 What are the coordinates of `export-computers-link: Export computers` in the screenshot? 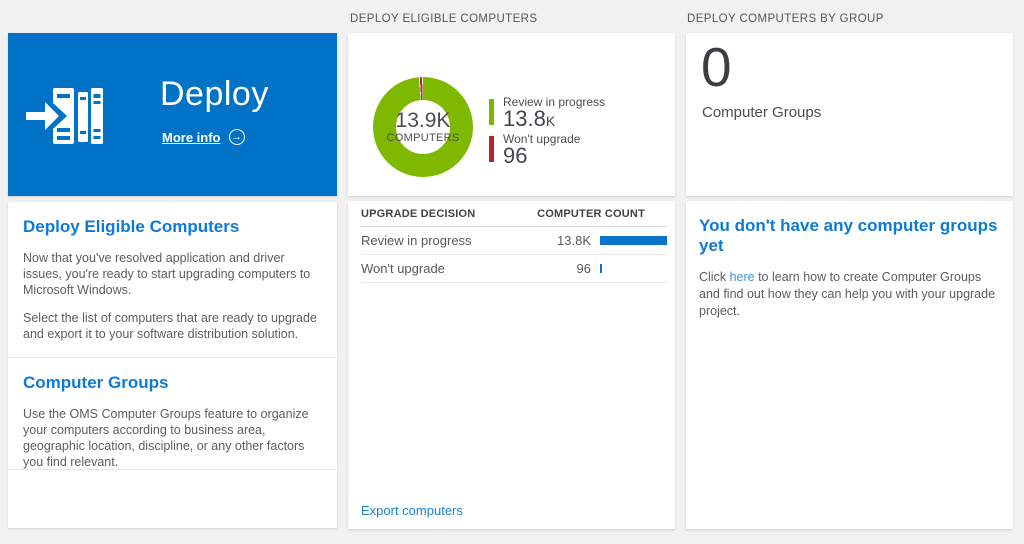 It's located at (412, 510).